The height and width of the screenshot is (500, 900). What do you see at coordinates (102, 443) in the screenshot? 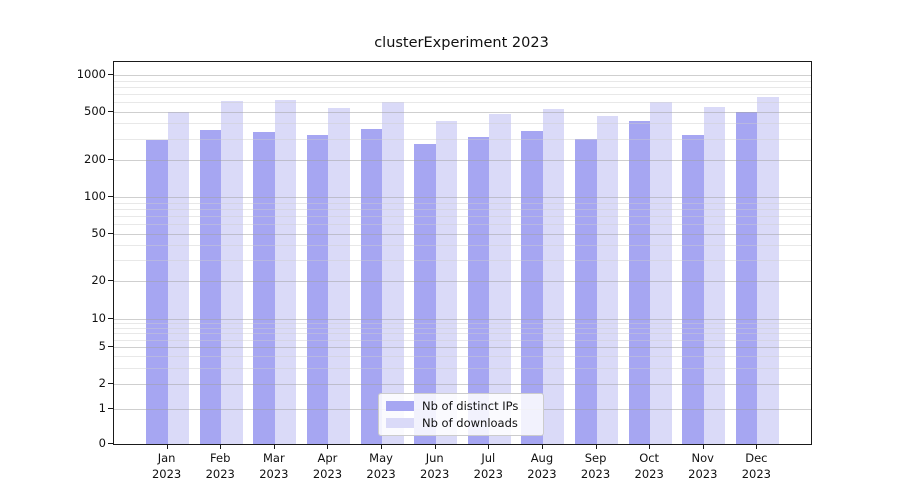
I see `y-tick-label: 0` at bounding box center [102, 443].